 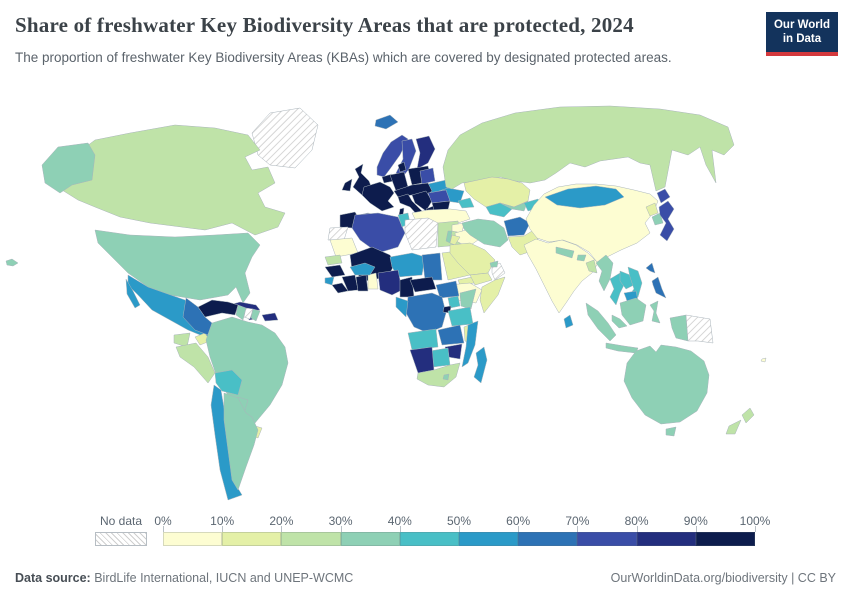 I want to click on country-nigeria, so click(x=390, y=282).